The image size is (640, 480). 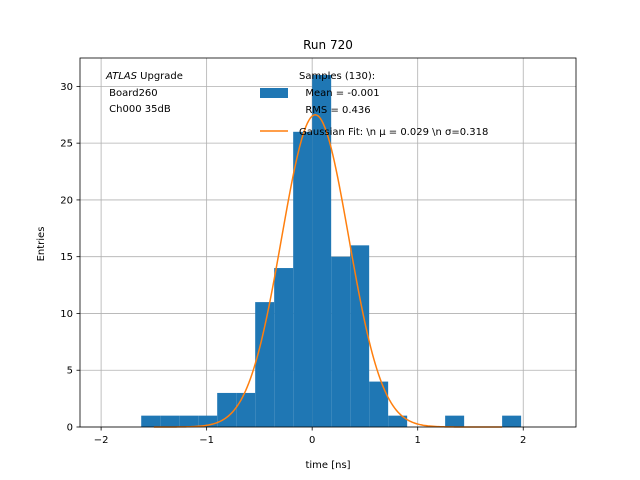 I want to click on x-tick-label: −2, so click(x=101, y=440).